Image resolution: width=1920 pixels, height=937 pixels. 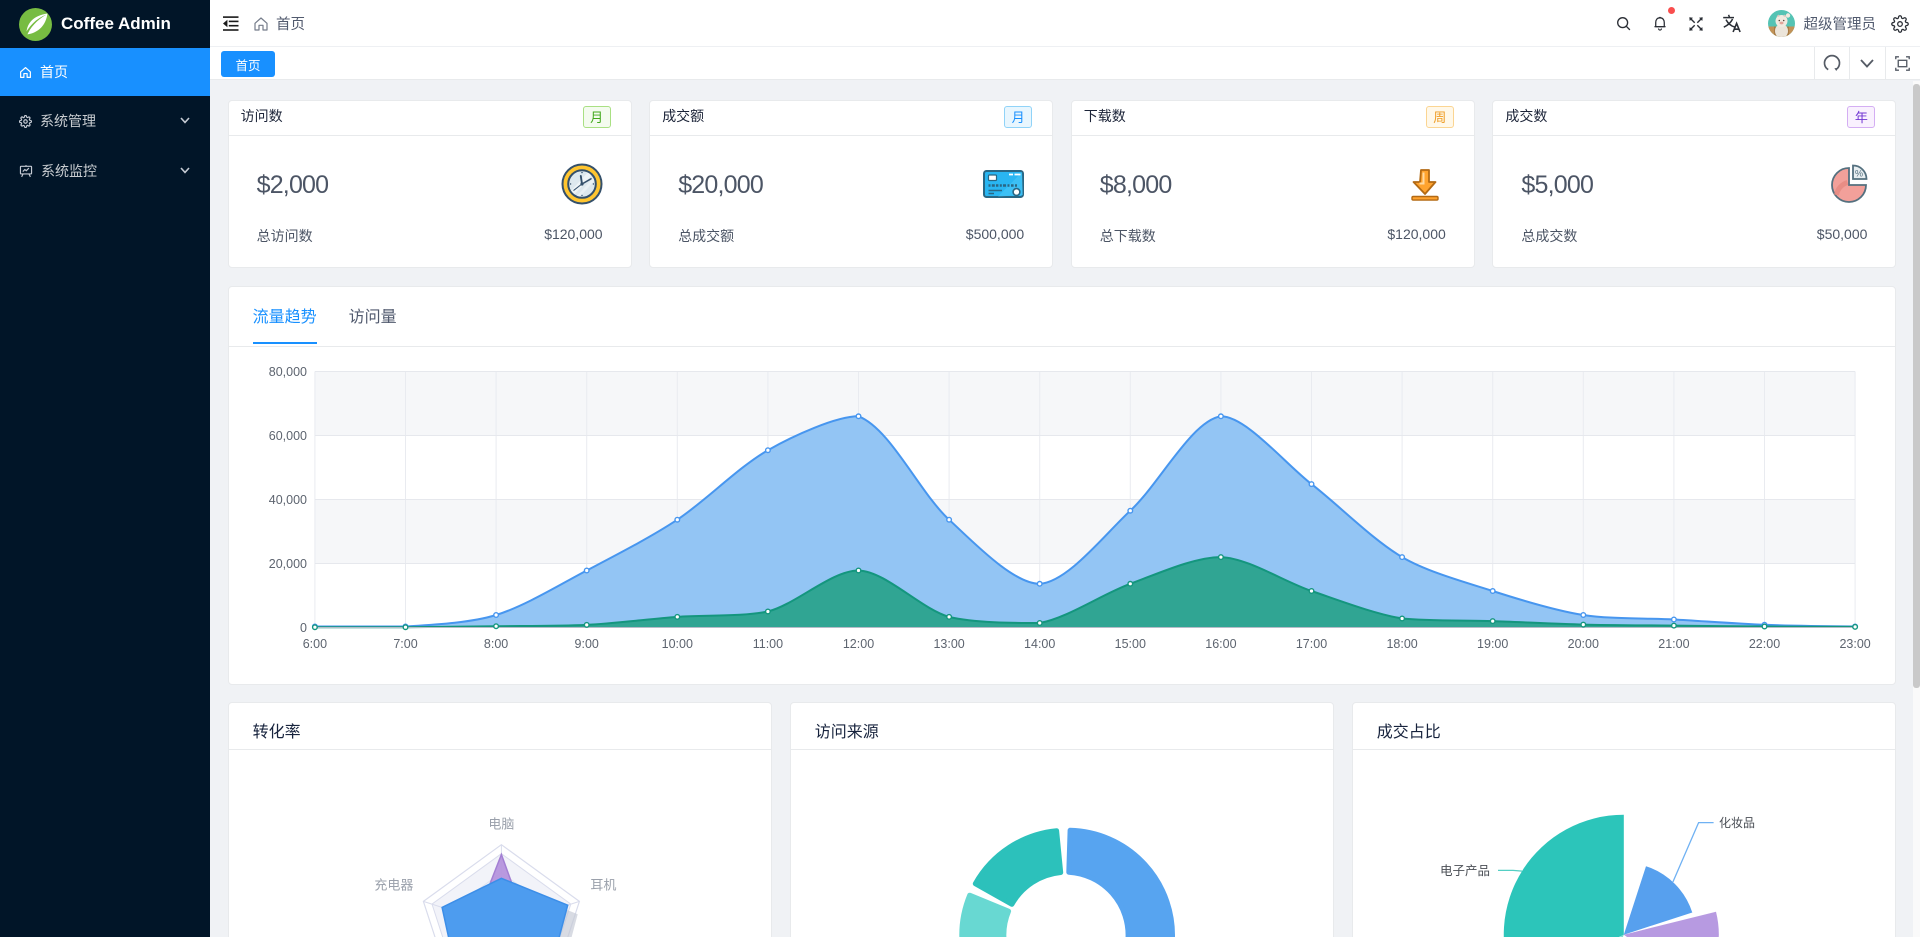 What do you see at coordinates (287, 436) in the screenshot?
I see `svg-text: 60,000` at bounding box center [287, 436].